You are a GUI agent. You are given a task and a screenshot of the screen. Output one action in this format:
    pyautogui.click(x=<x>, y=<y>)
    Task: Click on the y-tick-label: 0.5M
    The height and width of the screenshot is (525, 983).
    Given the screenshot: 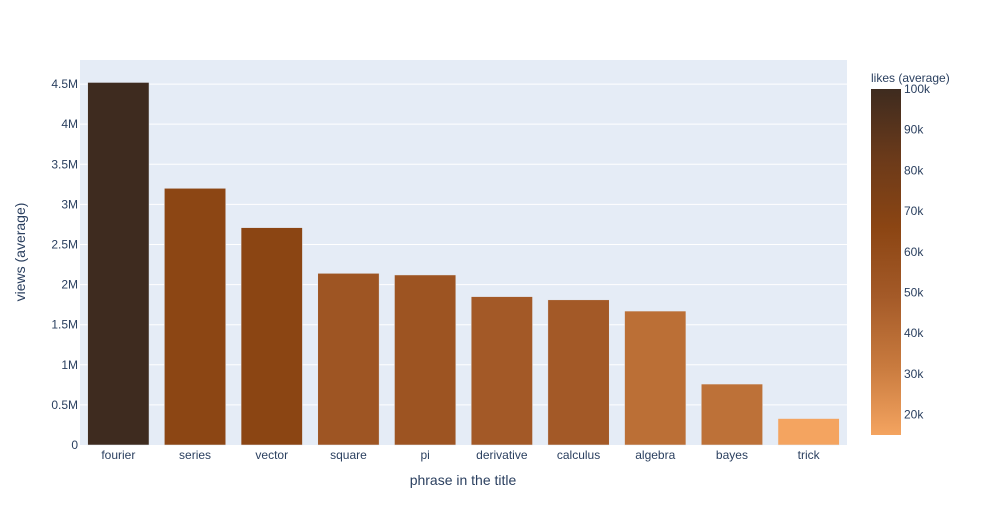 What is the action you would take?
    pyautogui.click(x=64, y=405)
    